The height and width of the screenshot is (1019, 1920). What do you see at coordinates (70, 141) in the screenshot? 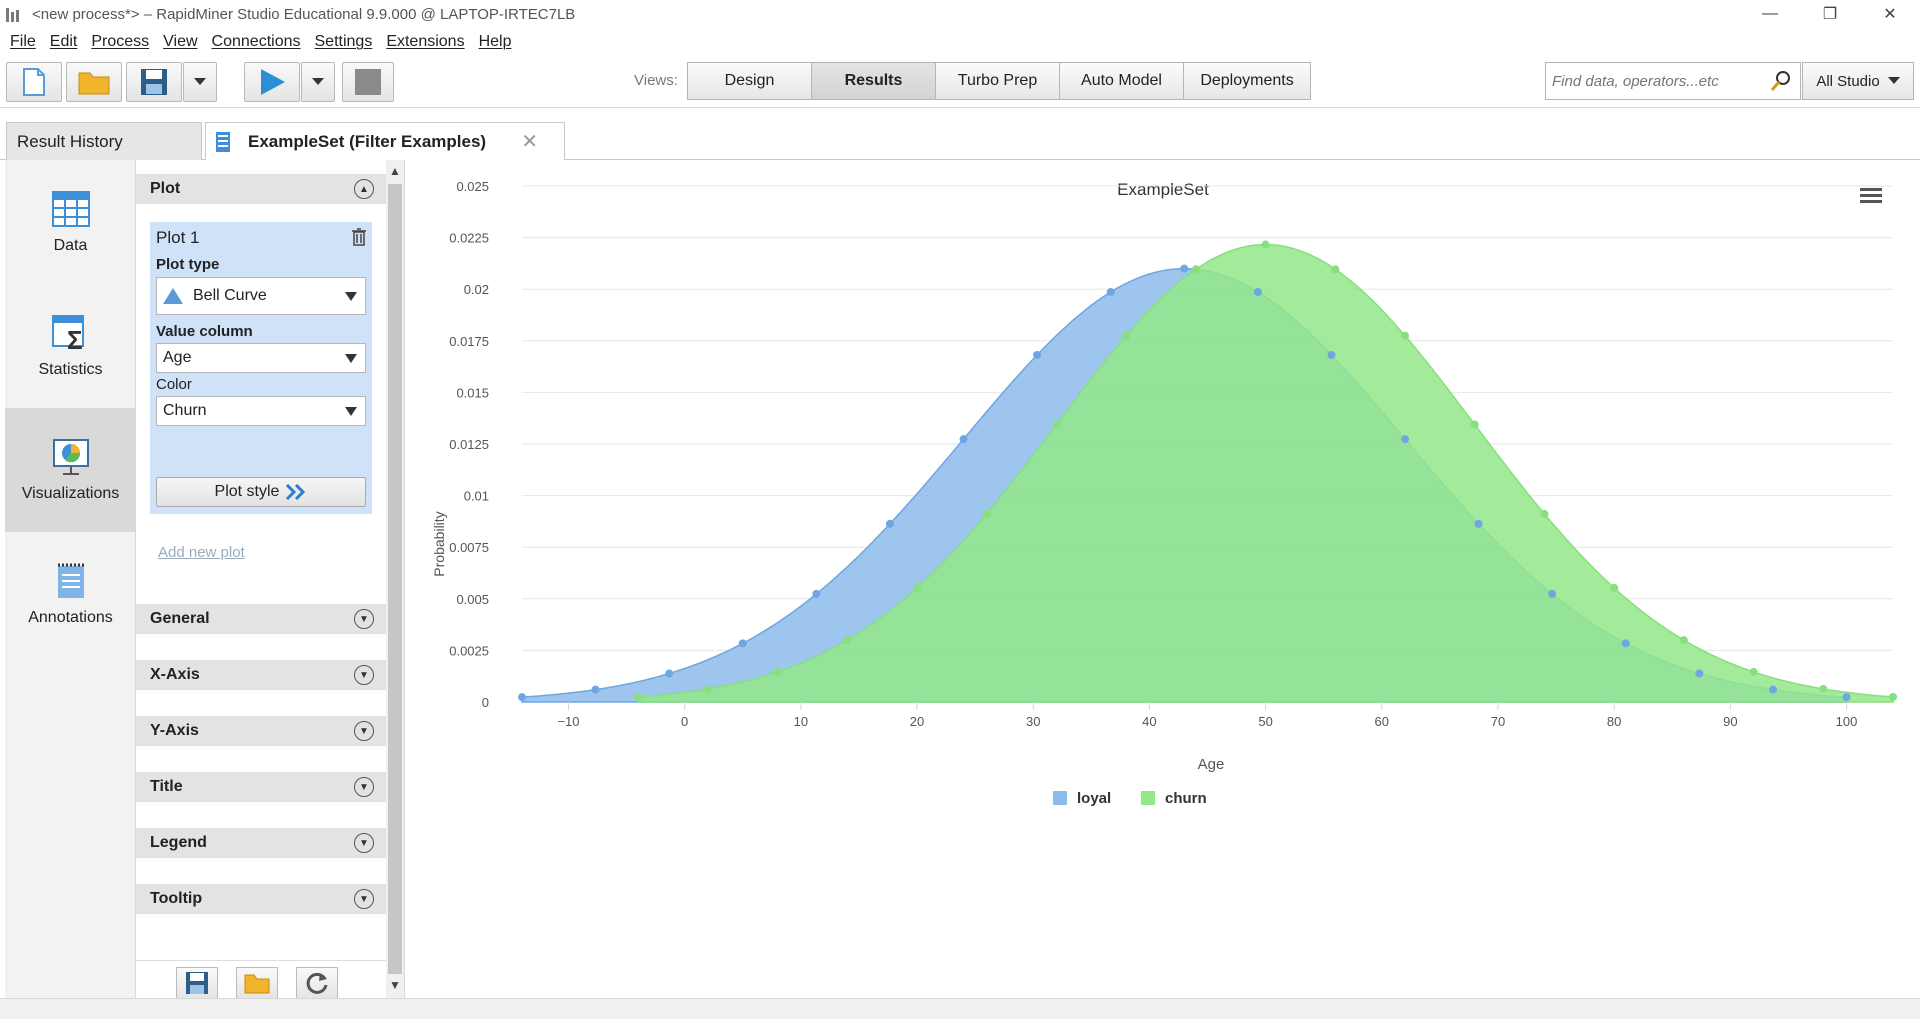
I see `tab-label: Result History` at bounding box center [70, 141].